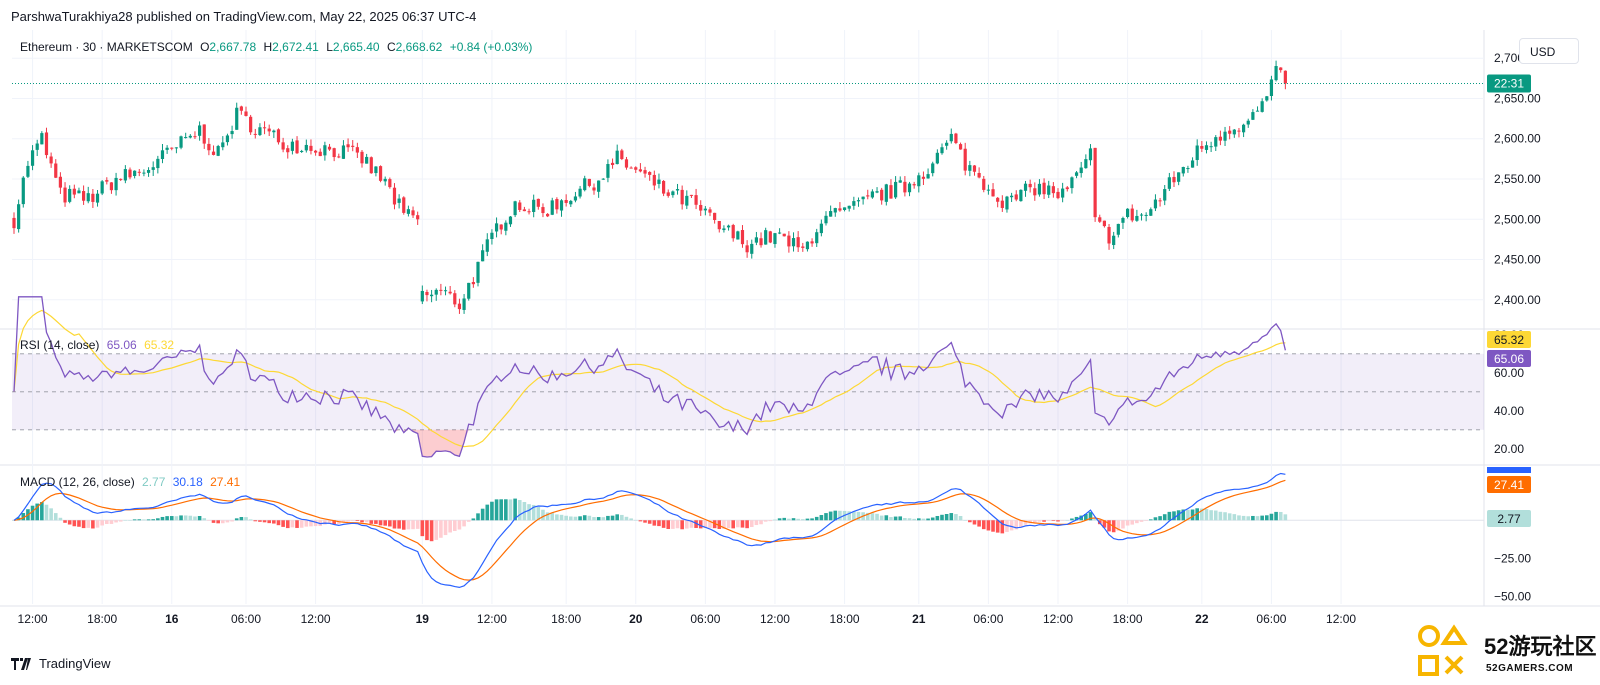 The width and height of the screenshot is (1600, 685). I want to click on time-axis-label: 18:00, so click(845, 619).